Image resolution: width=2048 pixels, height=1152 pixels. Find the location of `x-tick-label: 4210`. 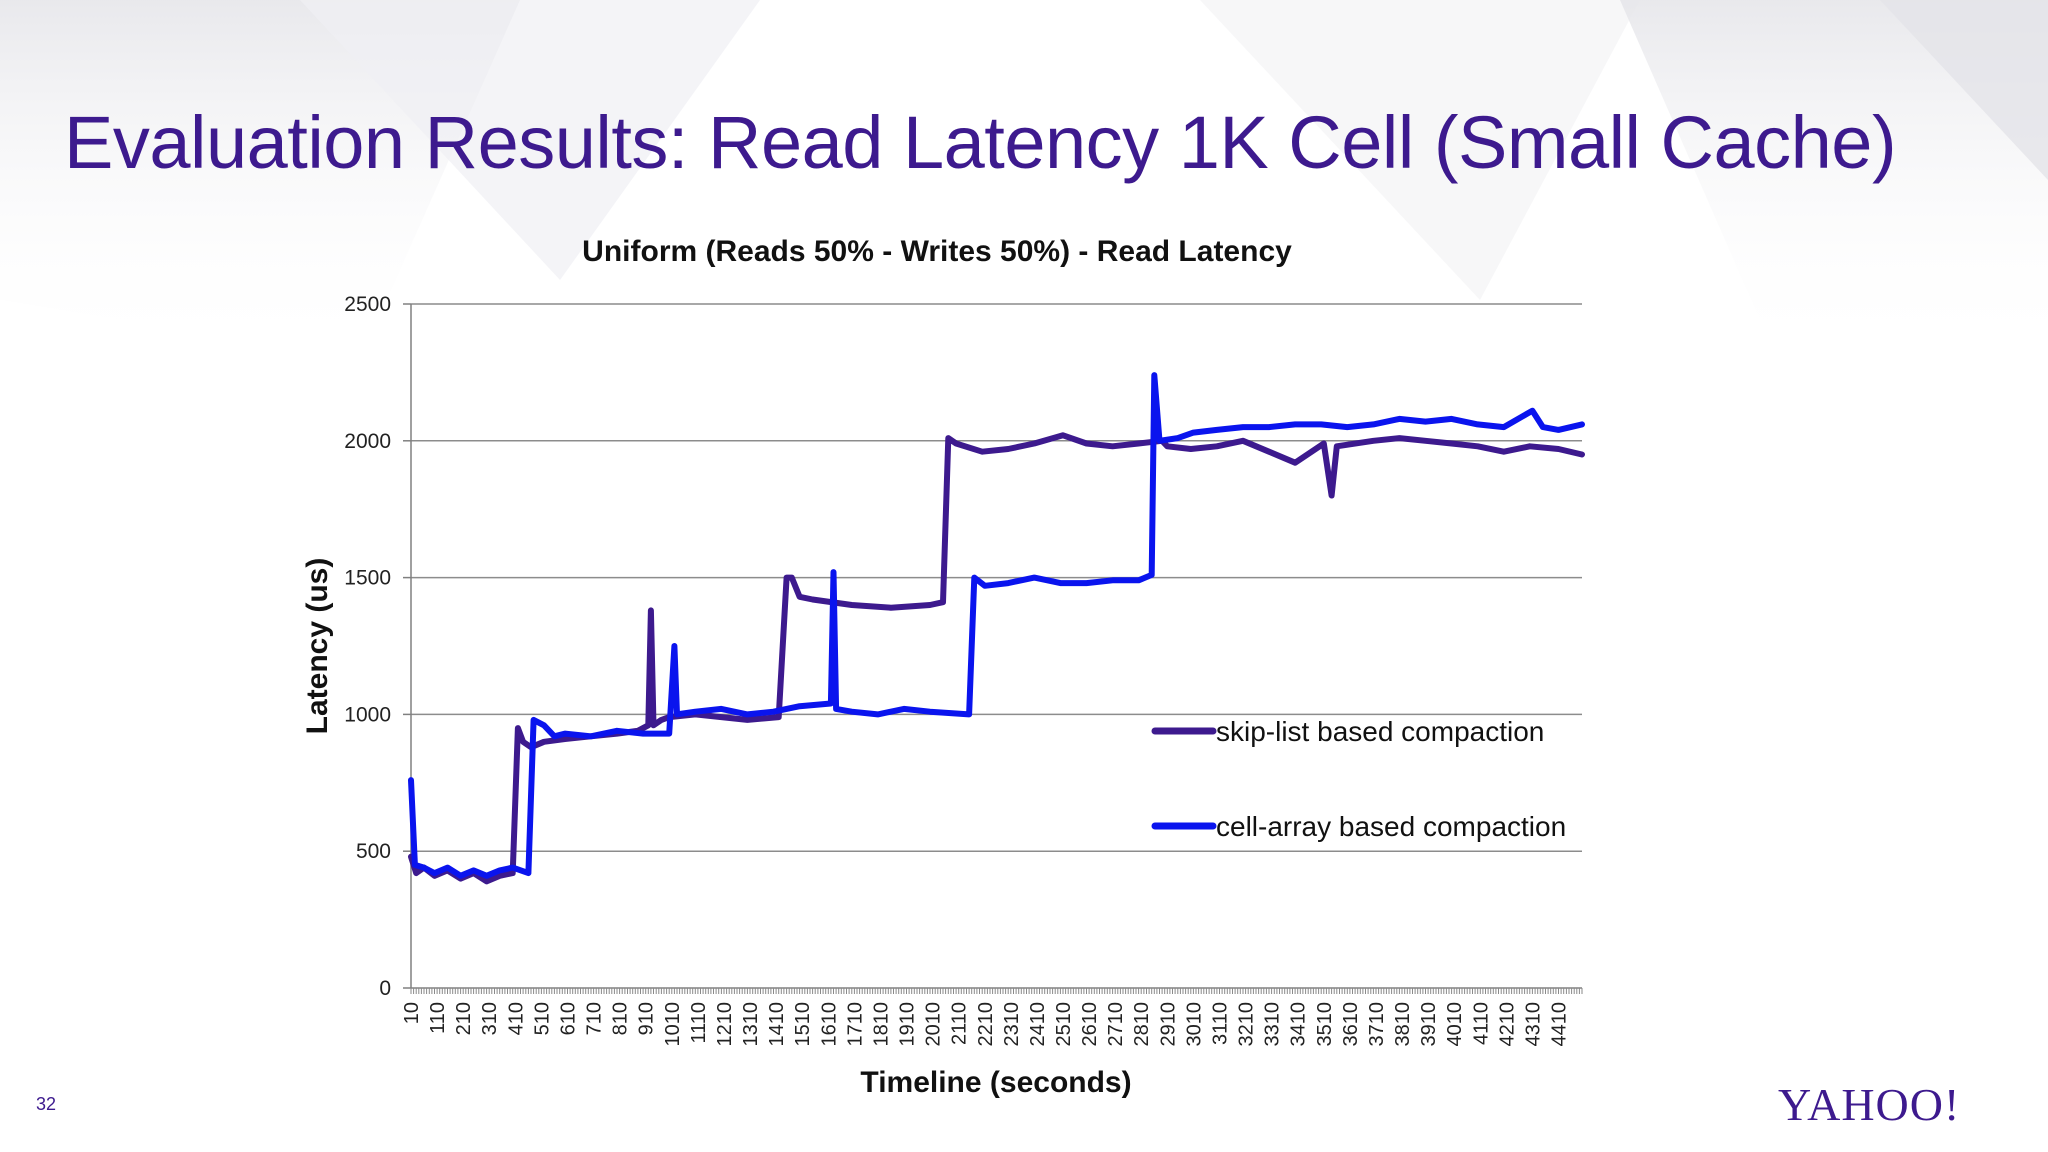

x-tick-label: 4210 is located at coordinates (1507, 1024).